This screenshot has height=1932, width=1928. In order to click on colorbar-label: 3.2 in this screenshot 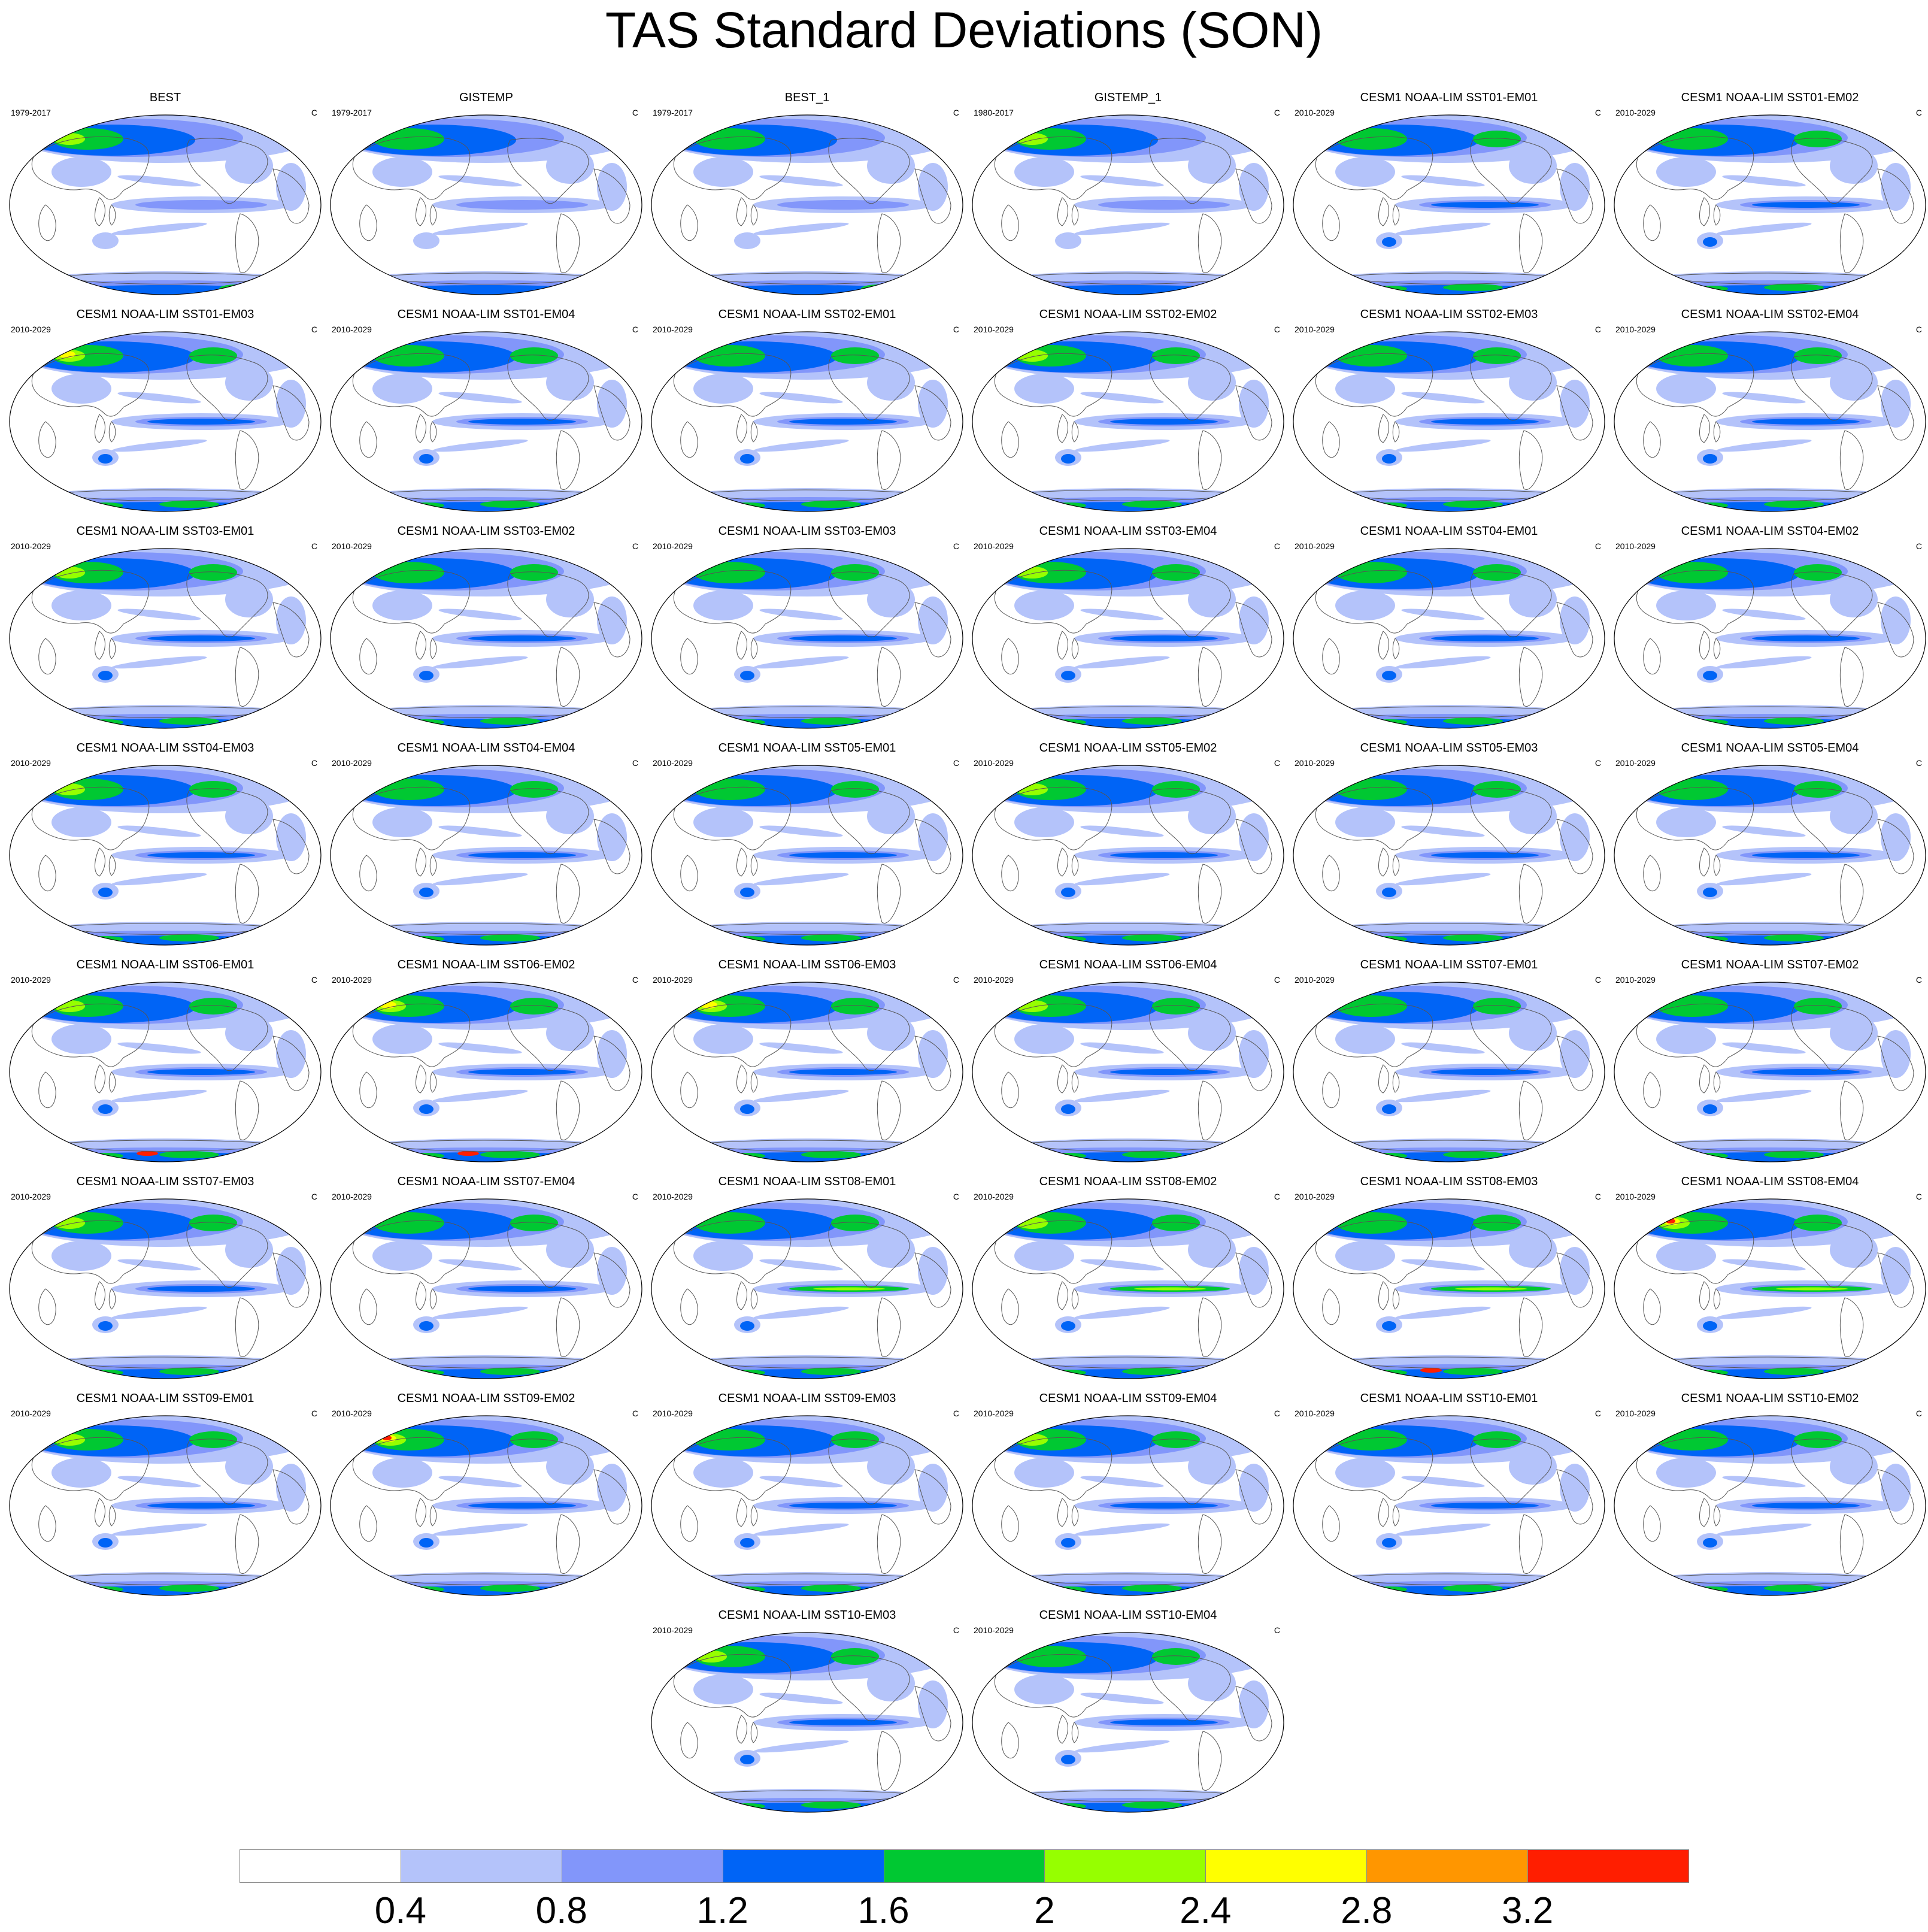, I will do `click(1528, 1910)`.